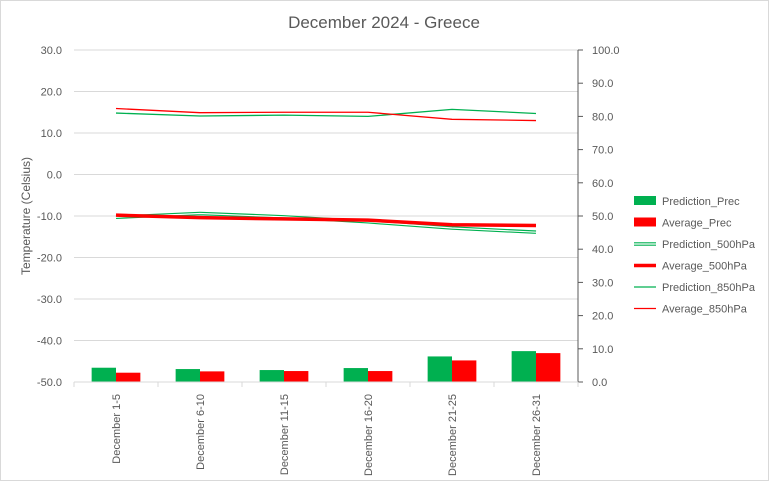 The image size is (769, 481). I want to click on y-axis-title: Temperature (Celsius), so click(26, 216).